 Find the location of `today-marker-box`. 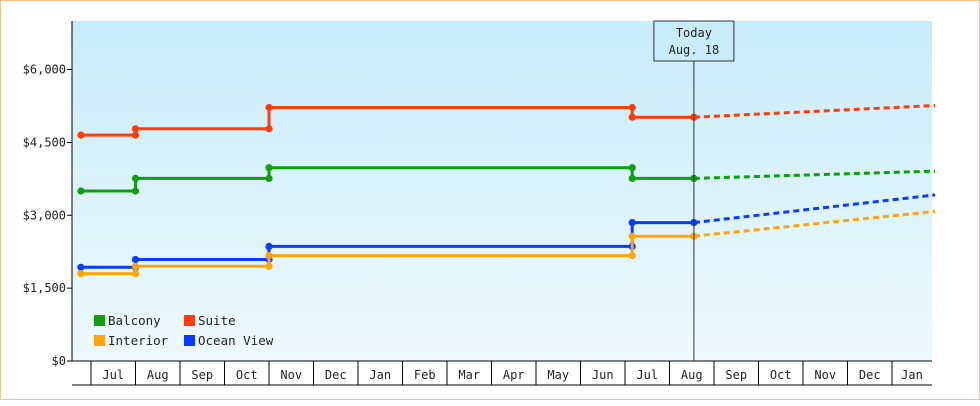

today-marker-box is located at coordinates (694, 41).